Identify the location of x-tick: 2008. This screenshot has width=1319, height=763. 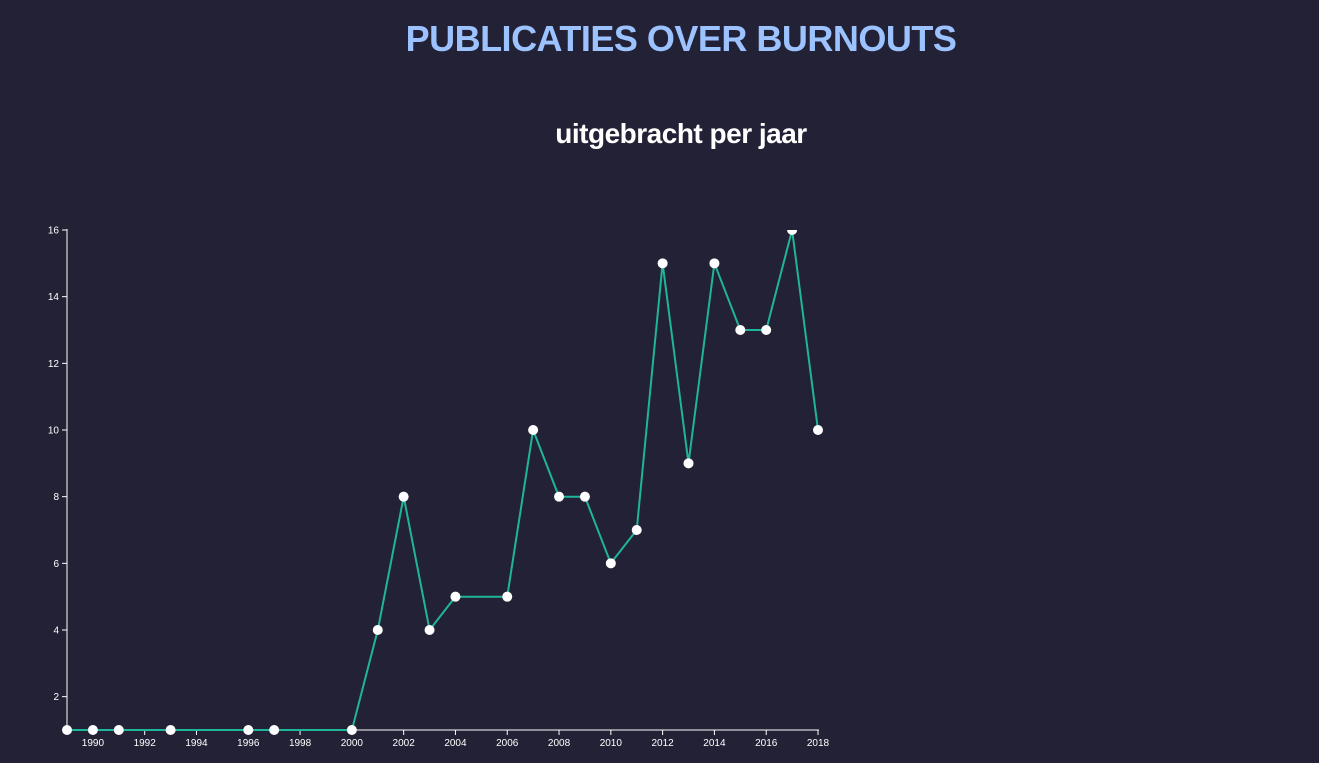
(559, 739).